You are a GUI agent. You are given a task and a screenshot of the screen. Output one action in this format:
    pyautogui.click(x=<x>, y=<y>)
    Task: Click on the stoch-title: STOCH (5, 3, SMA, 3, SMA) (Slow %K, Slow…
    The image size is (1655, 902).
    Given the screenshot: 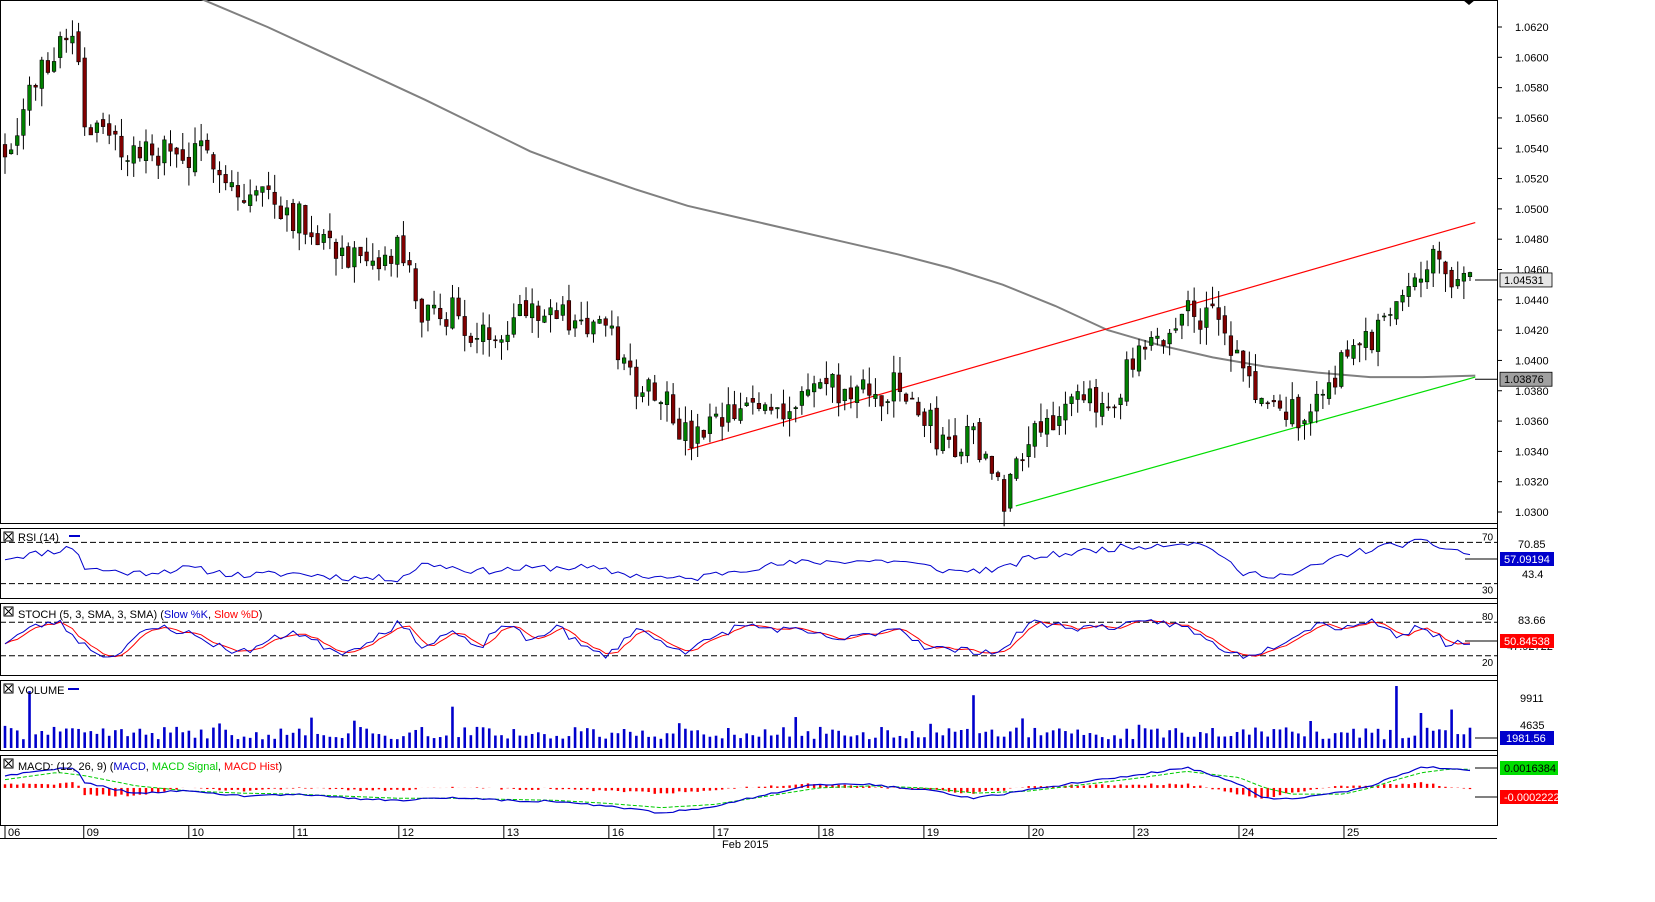 What is the action you would take?
    pyautogui.click(x=140, y=615)
    